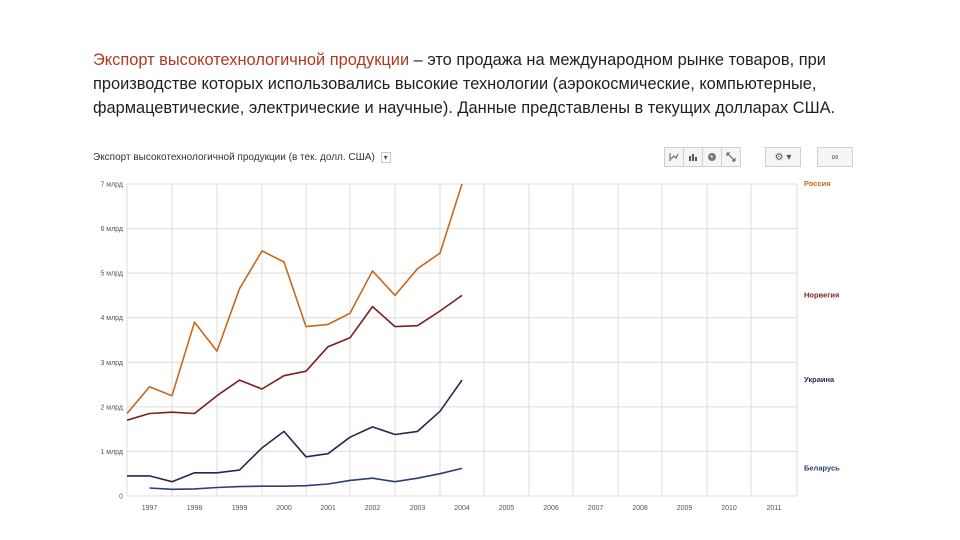 This screenshot has height=540, width=960. I want to click on y-tick-label: 3 млрд, so click(111, 363).